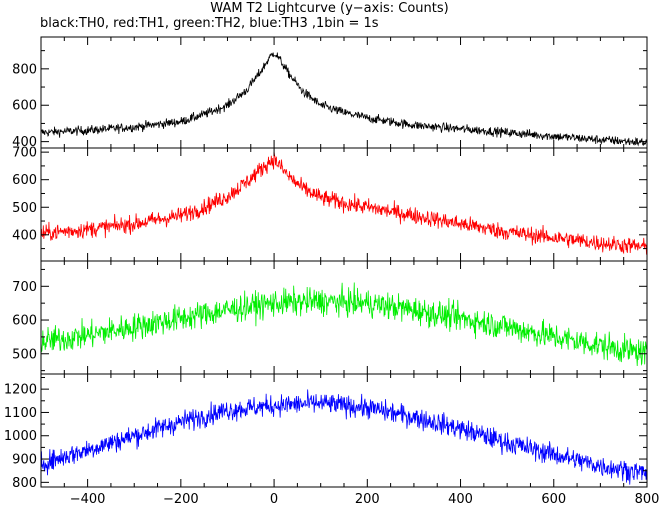 This screenshot has height=505, width=659. What do you see at coordinates (24, 460) in the screenshot?
I see `panel-3-ytick-label: 900` at bounding box center [24, 460].